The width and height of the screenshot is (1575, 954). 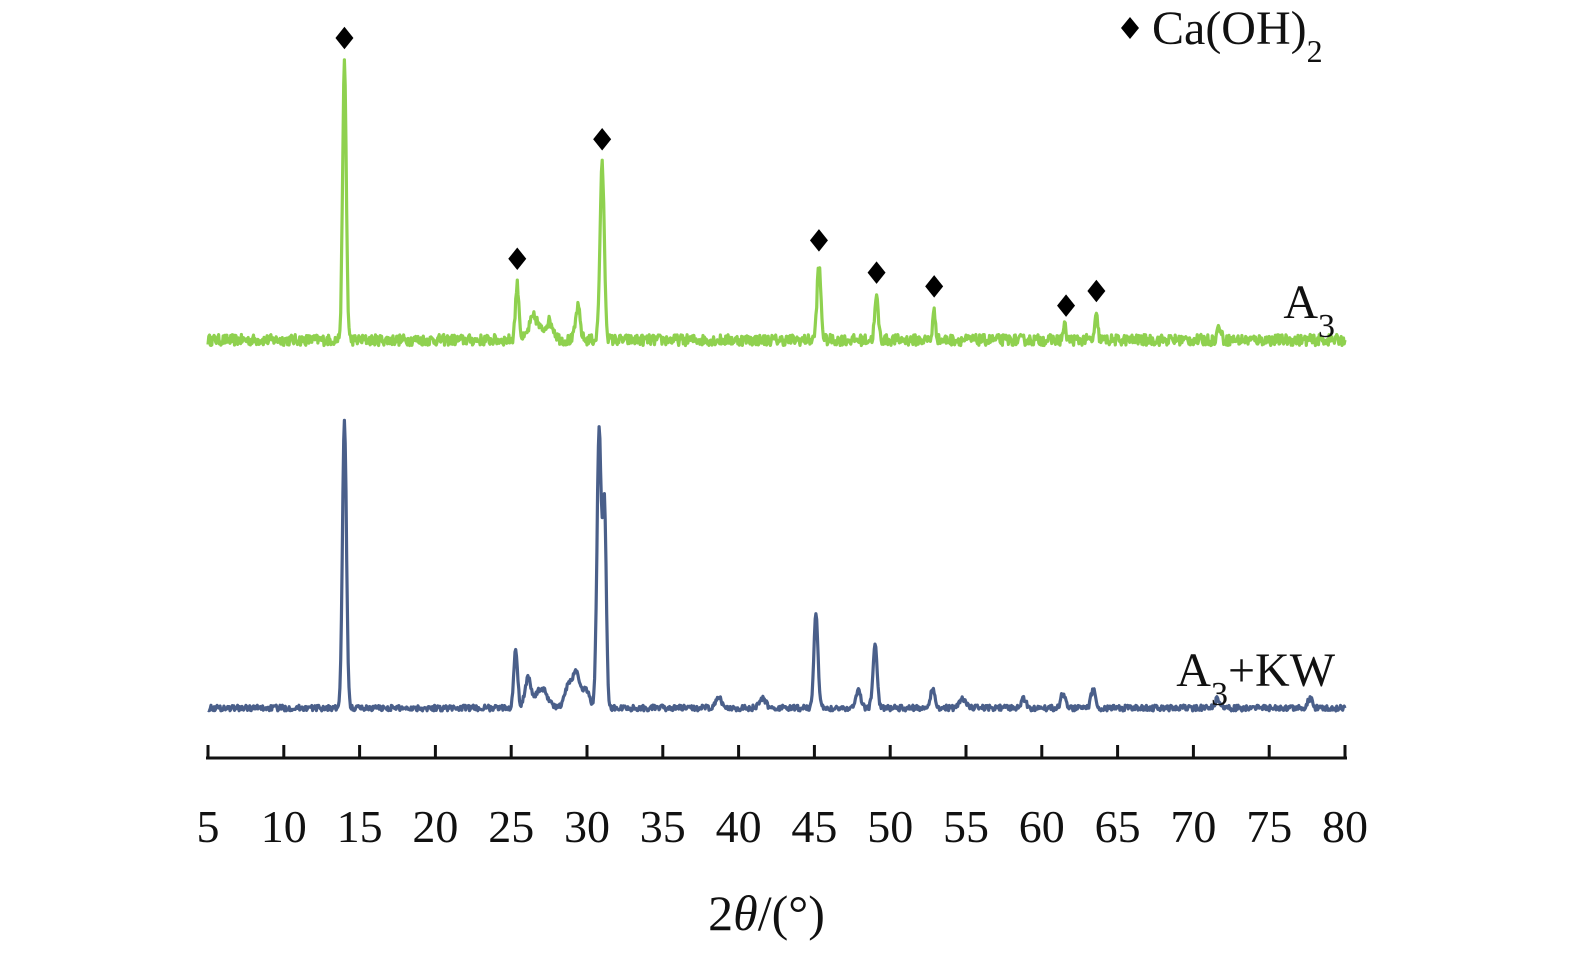 What do you see at coordinates (1228, 357) in the screenshot?
I see `label-group: A3 A3+KW Ca(OH)2` at bounding box center [1228, 357].